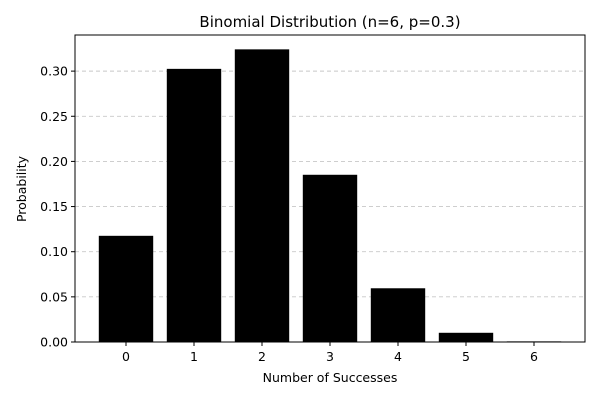 This screenshot has height=400, width=600. Describe the element at coordinates (329, 22) in the screenshot. I see `chart-title: Binomial Distribution (n=6, p=0.3)` at that location.